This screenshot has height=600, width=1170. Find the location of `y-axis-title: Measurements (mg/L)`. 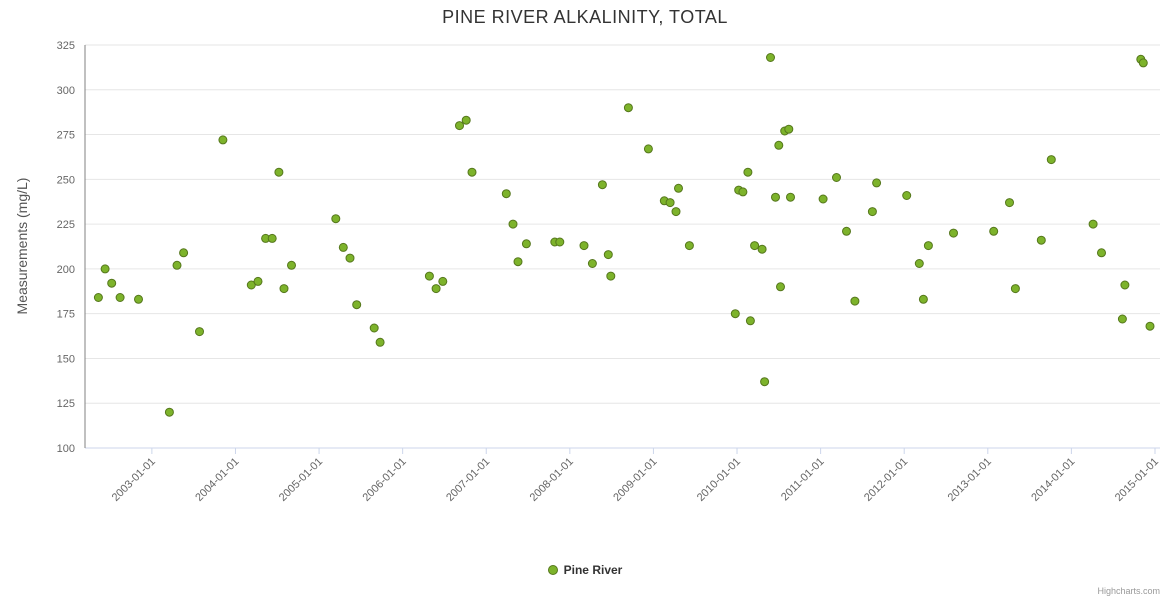

y-axis-title: Measurements (mg/L) is located at coordinates (22, 246).